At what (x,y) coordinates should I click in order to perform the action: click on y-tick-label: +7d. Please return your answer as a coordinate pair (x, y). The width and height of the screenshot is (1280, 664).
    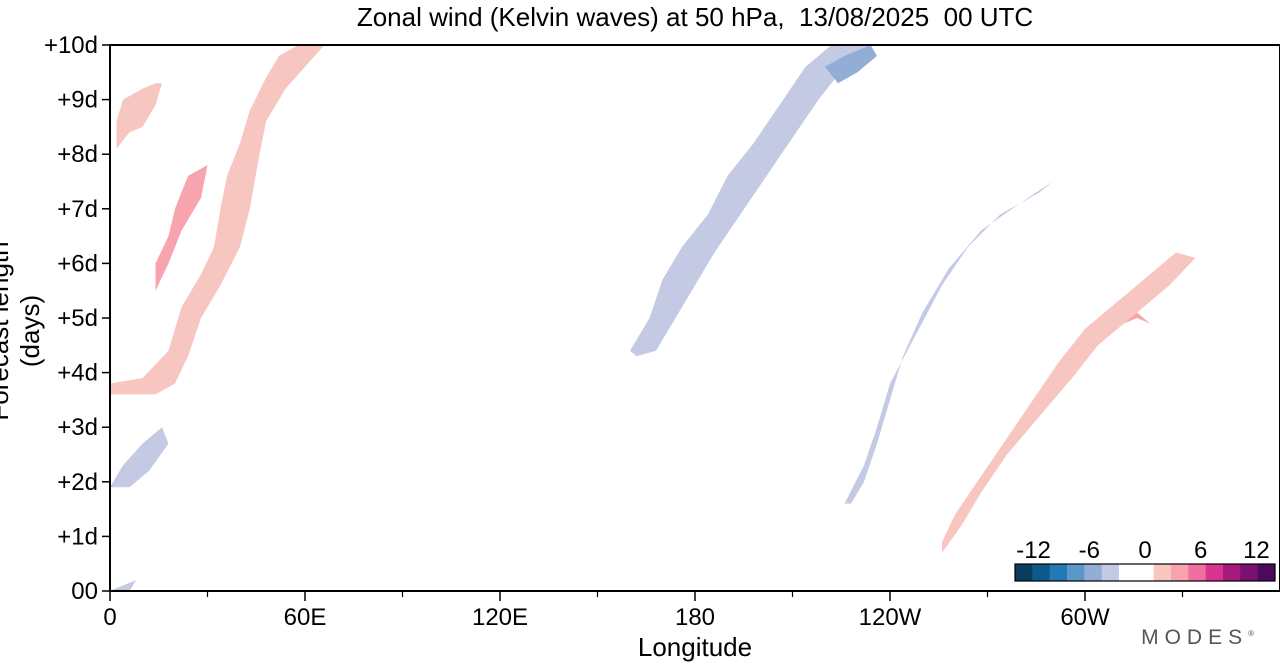
    Looking at the image, I should click on (77, 209).